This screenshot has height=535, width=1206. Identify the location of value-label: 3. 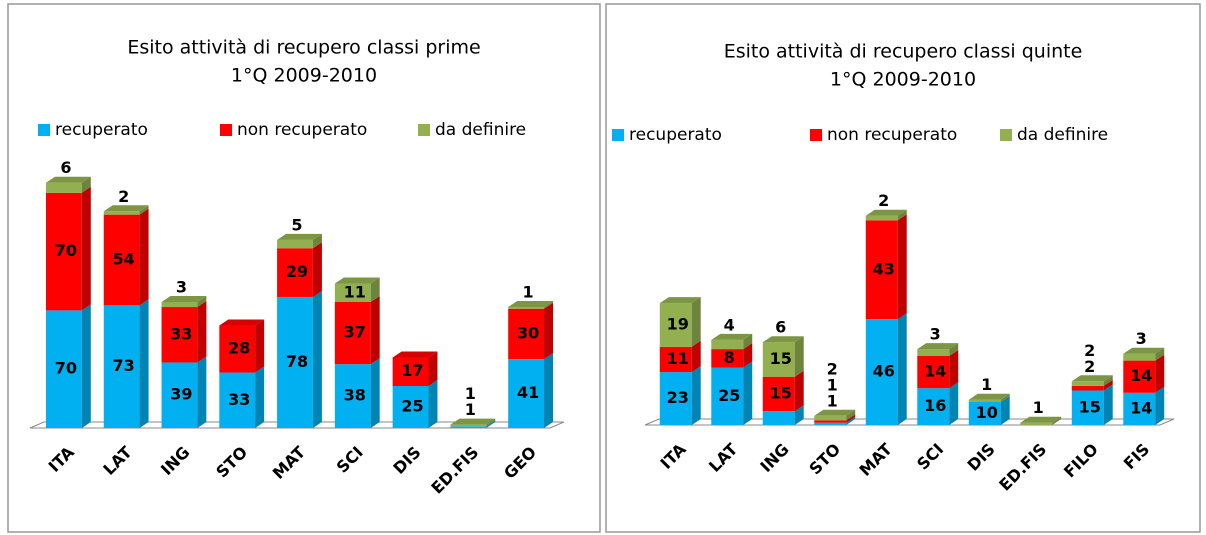
(1141, 338).